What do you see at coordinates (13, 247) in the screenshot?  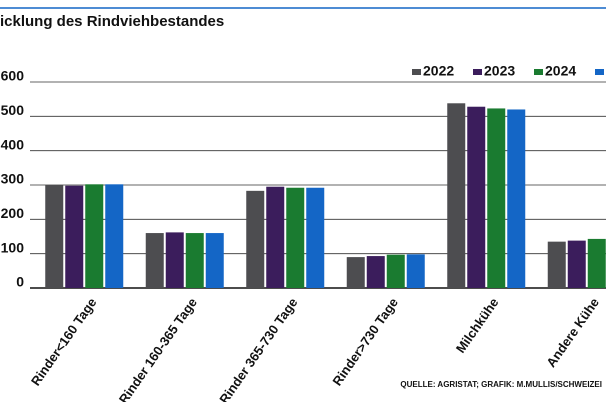 I see `y-tick-label: 100` at bounding box center [13, 247].